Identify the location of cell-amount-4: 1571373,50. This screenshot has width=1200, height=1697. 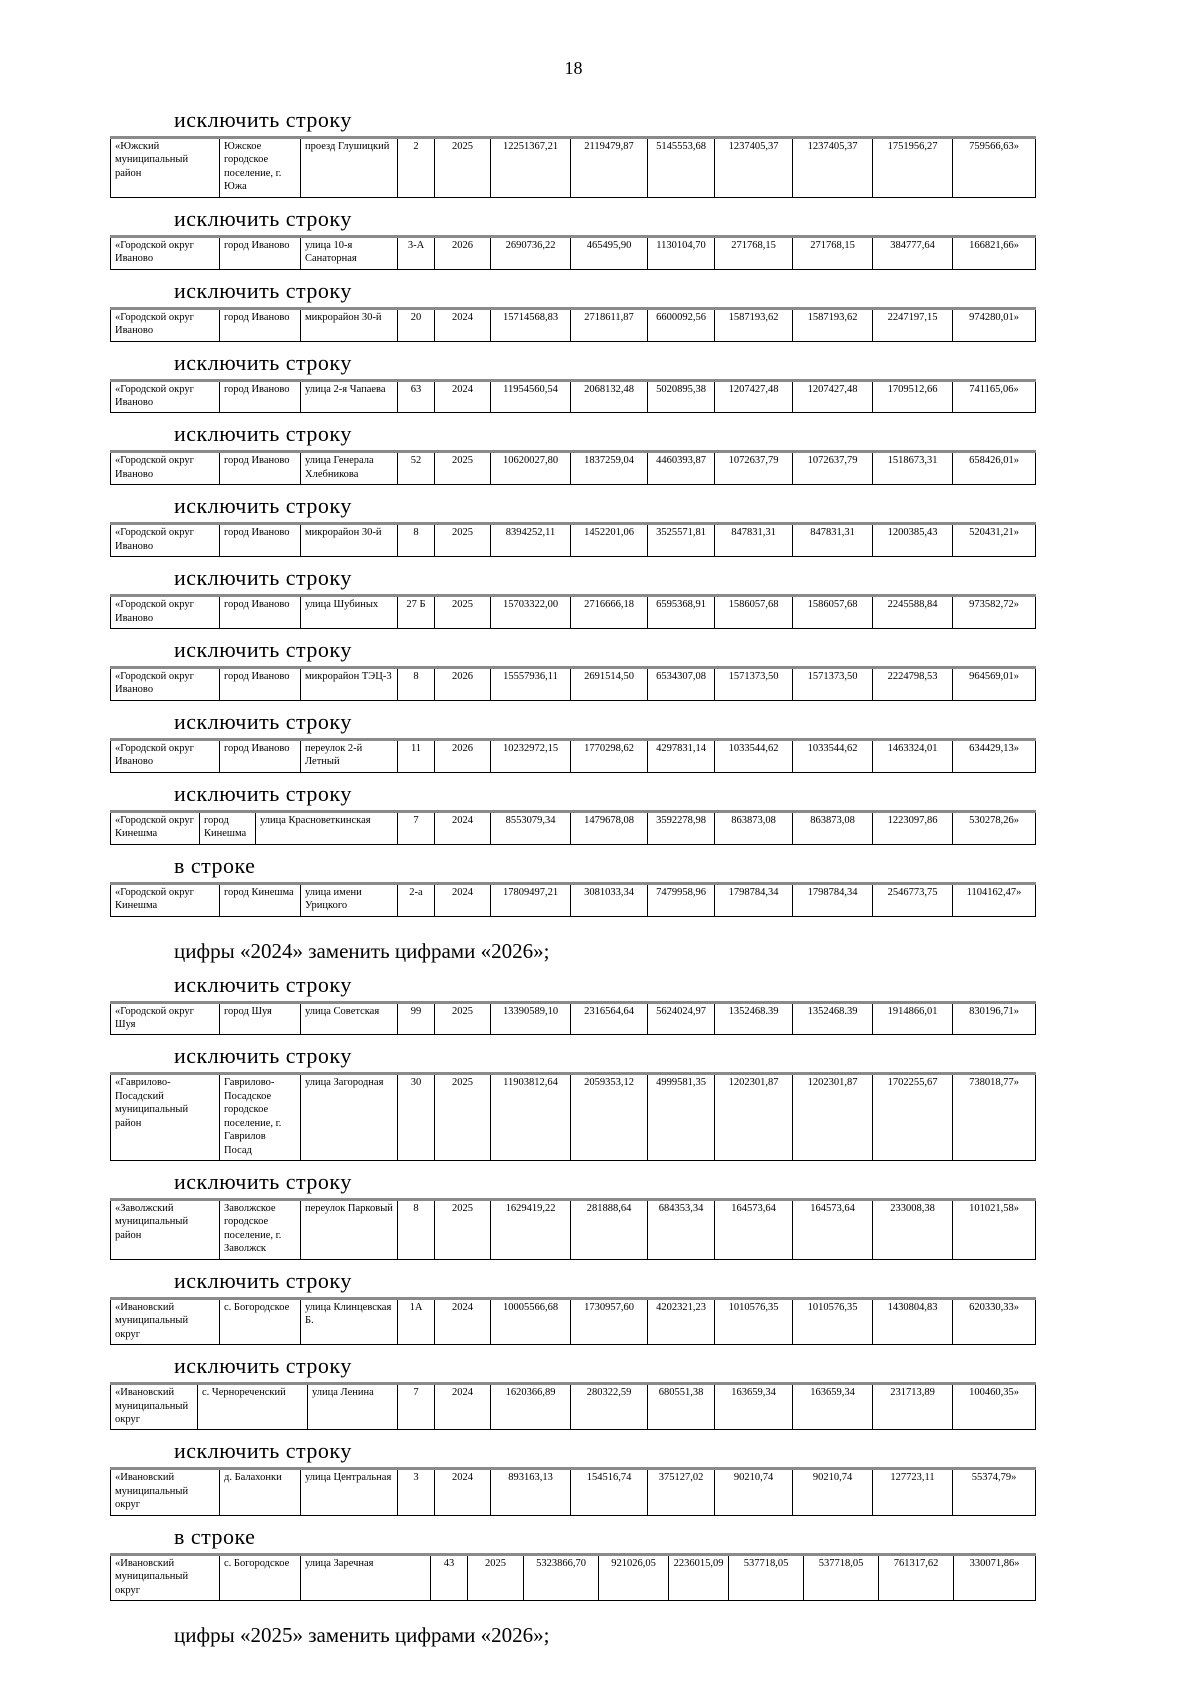
(753, 684).